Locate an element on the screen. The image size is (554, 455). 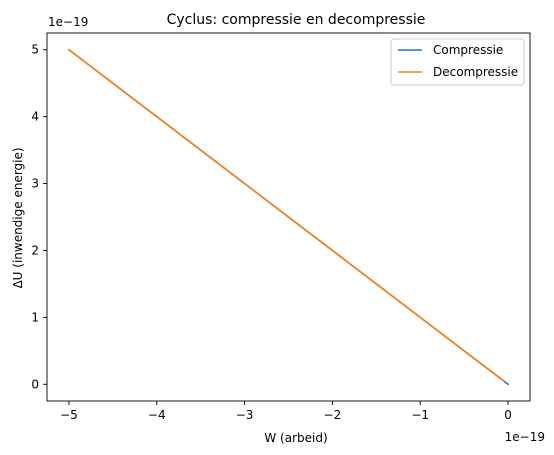
legend-label: Decompressie is located at coordinates (475, 72).